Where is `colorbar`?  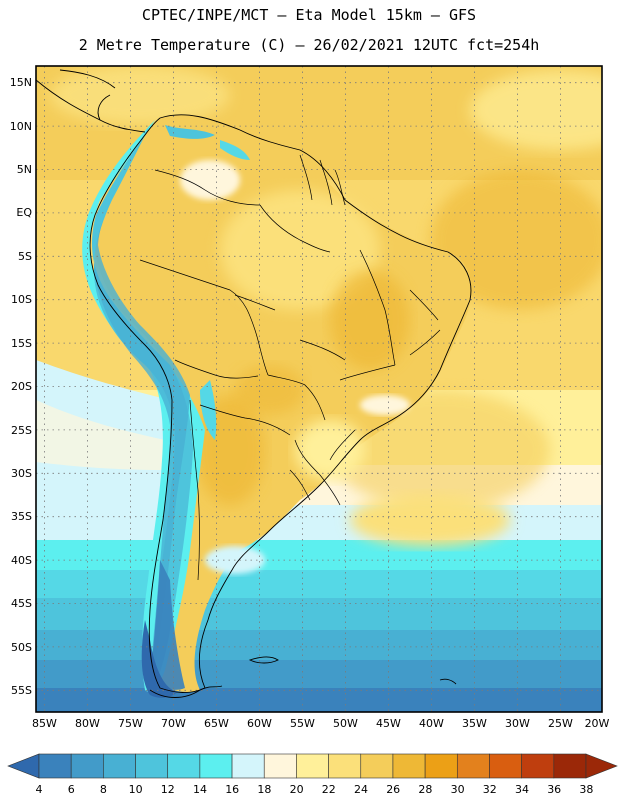 colorbar is located at coordinates (312, 766).